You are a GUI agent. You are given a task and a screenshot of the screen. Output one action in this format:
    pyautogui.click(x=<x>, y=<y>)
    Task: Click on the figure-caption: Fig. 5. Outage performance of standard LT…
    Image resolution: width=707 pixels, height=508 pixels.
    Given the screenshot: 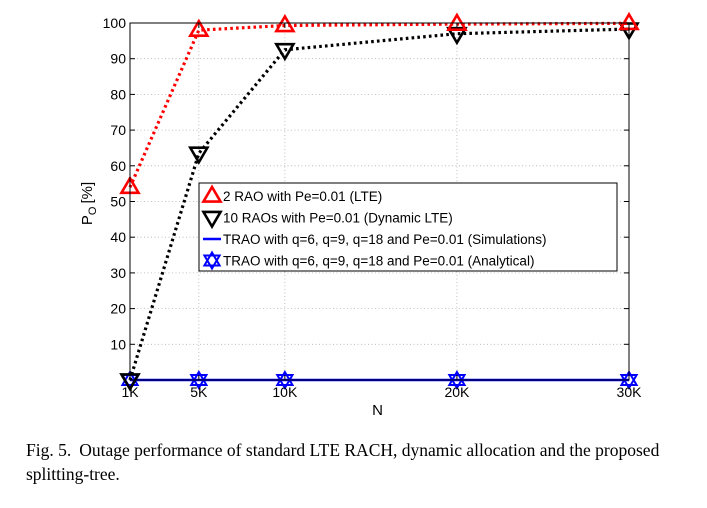 What is the action you would take?
    pyautogui.click(x=361, y=462)
    